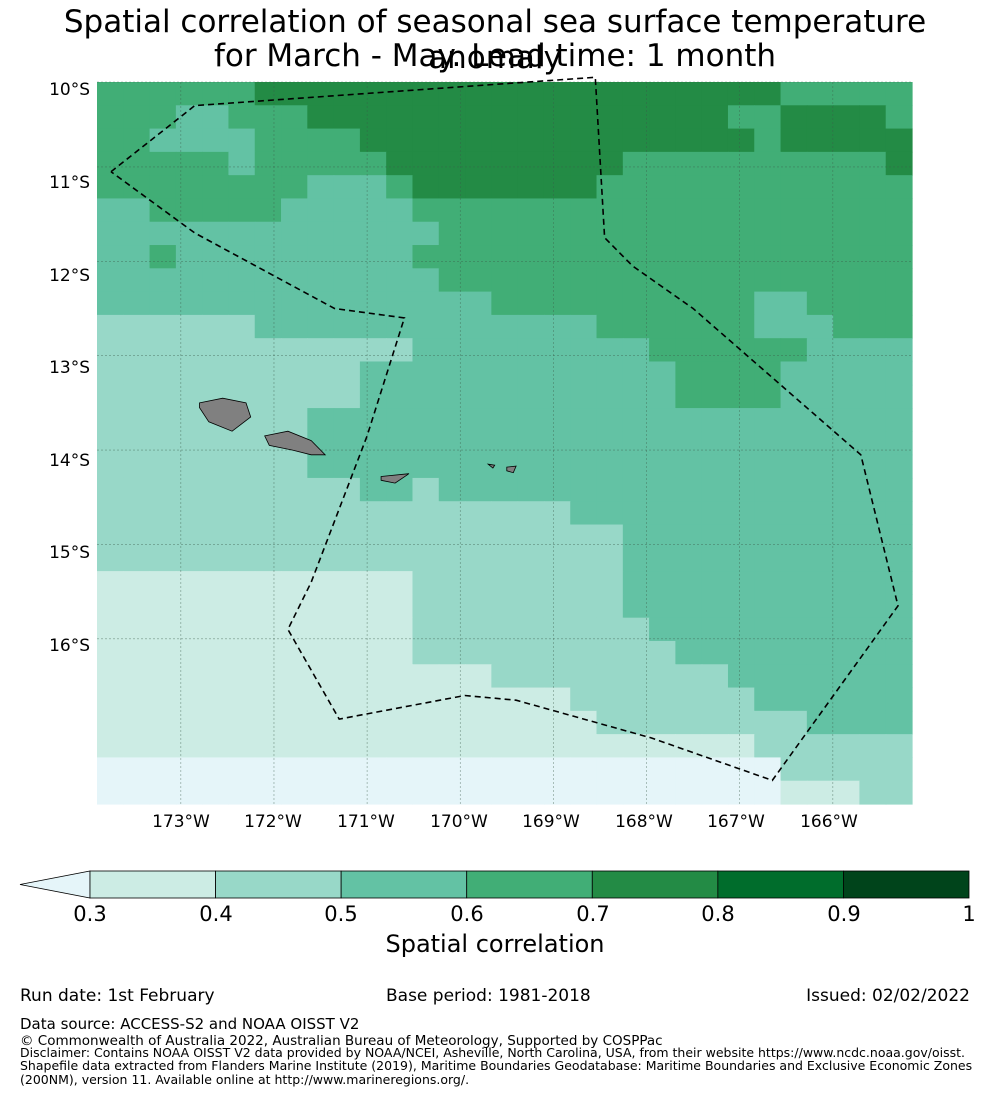 The height and width of the screenshot is (1095, 990). What do you see at coordinates (152, 884) in the screenshot?
I see `colorbar-segment` at bounding box center [152, 884].